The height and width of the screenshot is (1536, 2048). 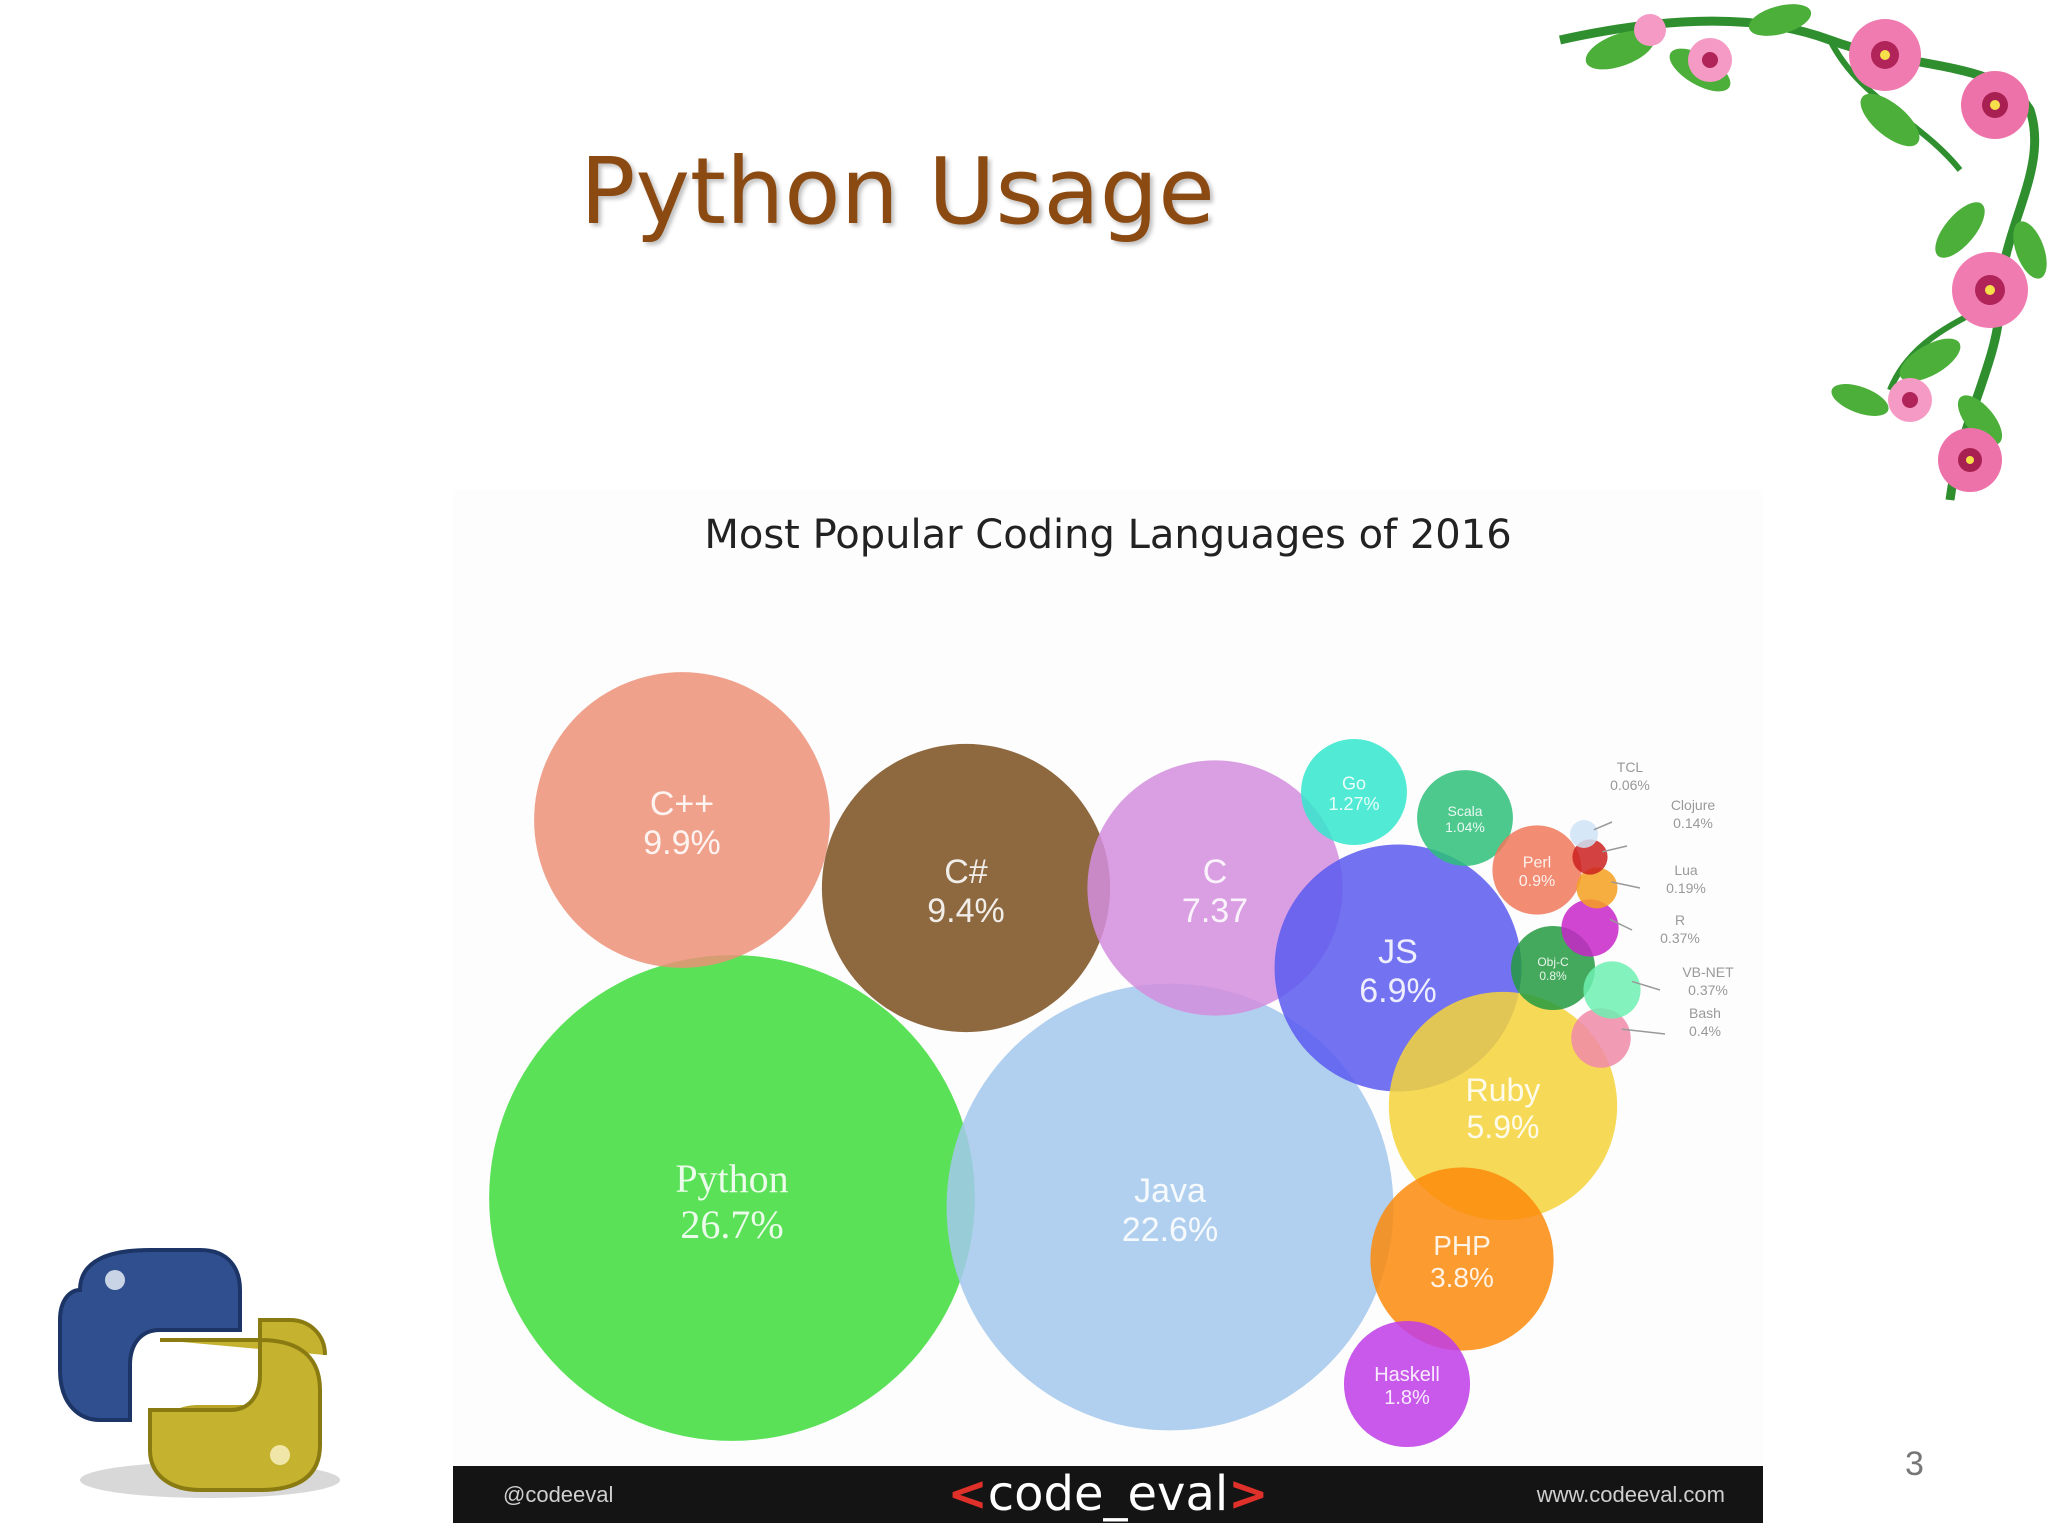 I want to click on bubble-scala, so click(x=1465, y=818).